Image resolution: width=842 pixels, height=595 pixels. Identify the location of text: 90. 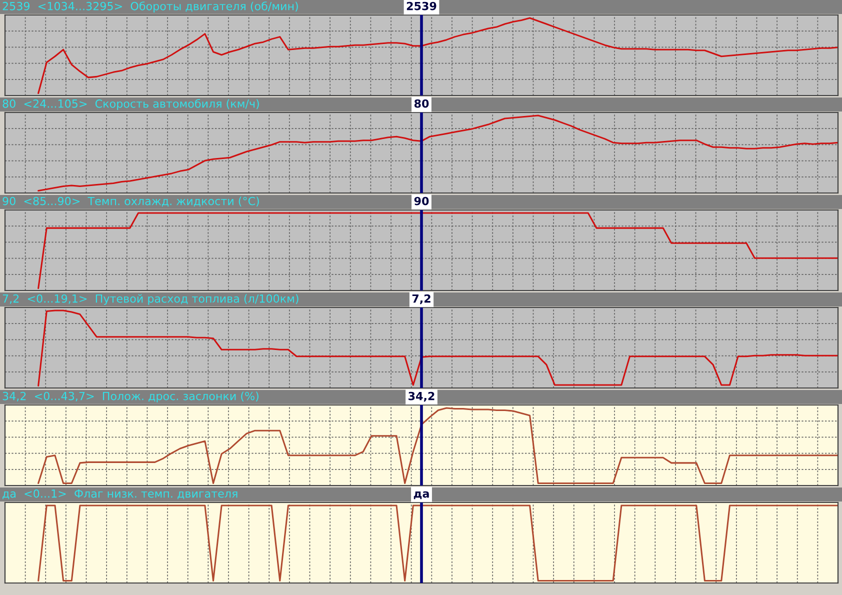
(421, 201).